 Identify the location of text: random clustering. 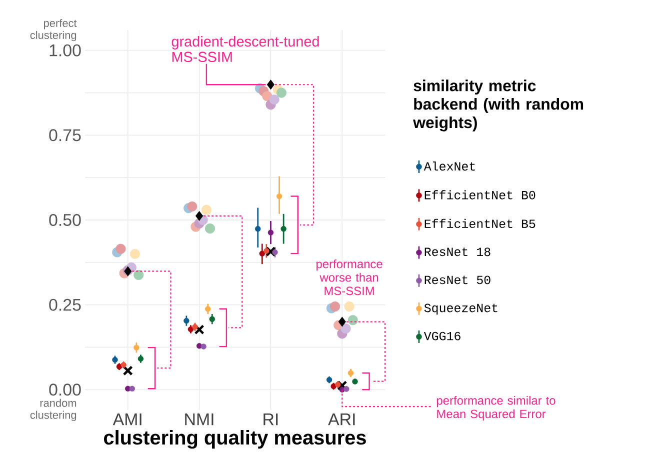
(53, 410).